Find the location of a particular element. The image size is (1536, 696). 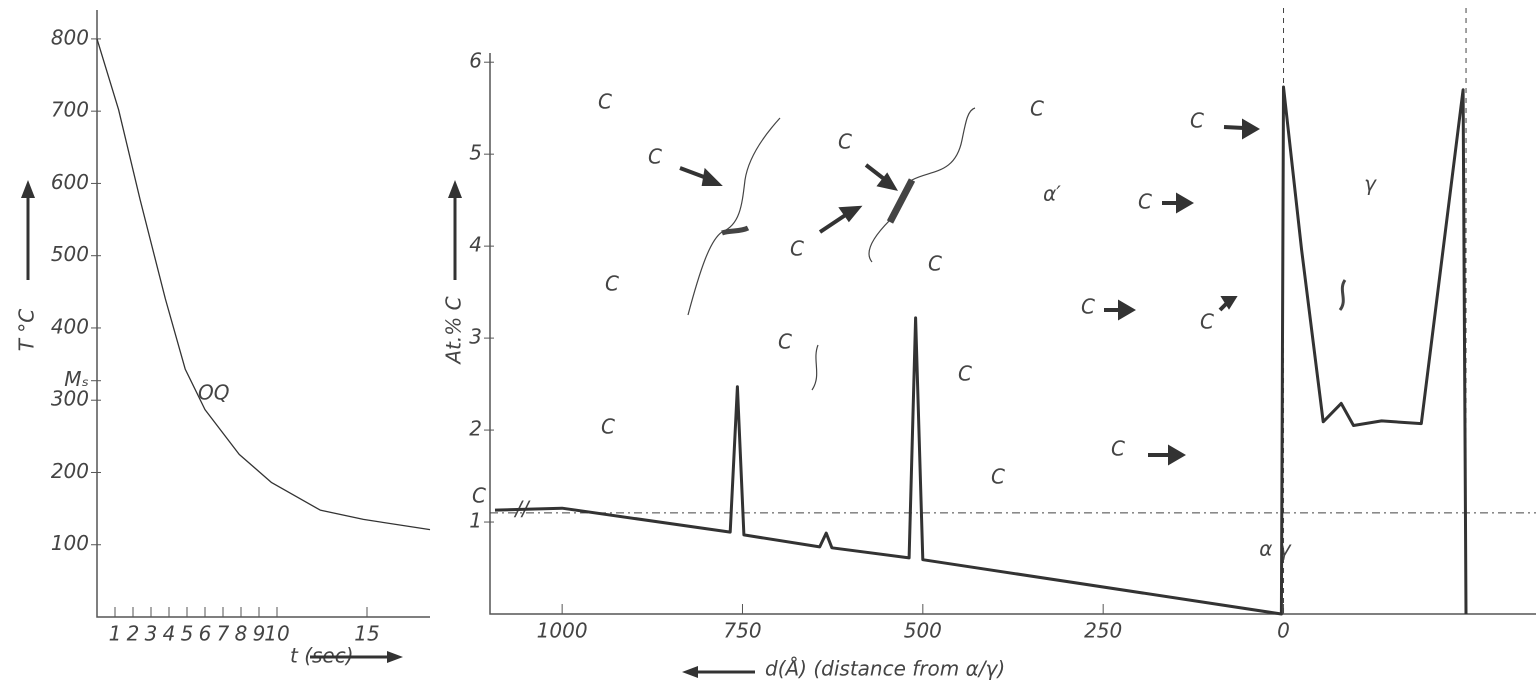

x-tick-label: 15 is located at coordinates (366, 634).